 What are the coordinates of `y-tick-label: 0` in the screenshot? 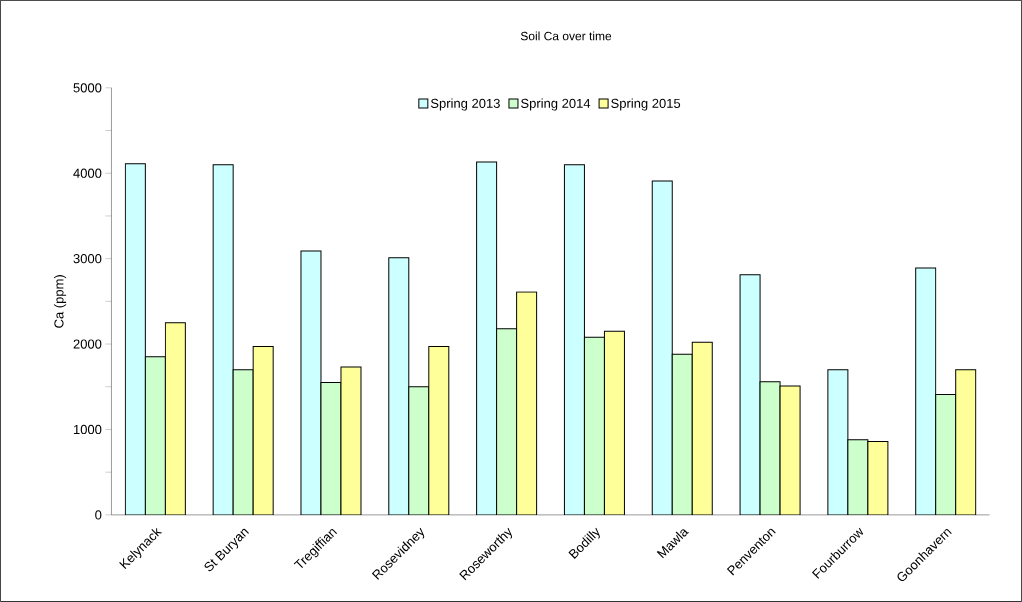 It's located at (98, 515).